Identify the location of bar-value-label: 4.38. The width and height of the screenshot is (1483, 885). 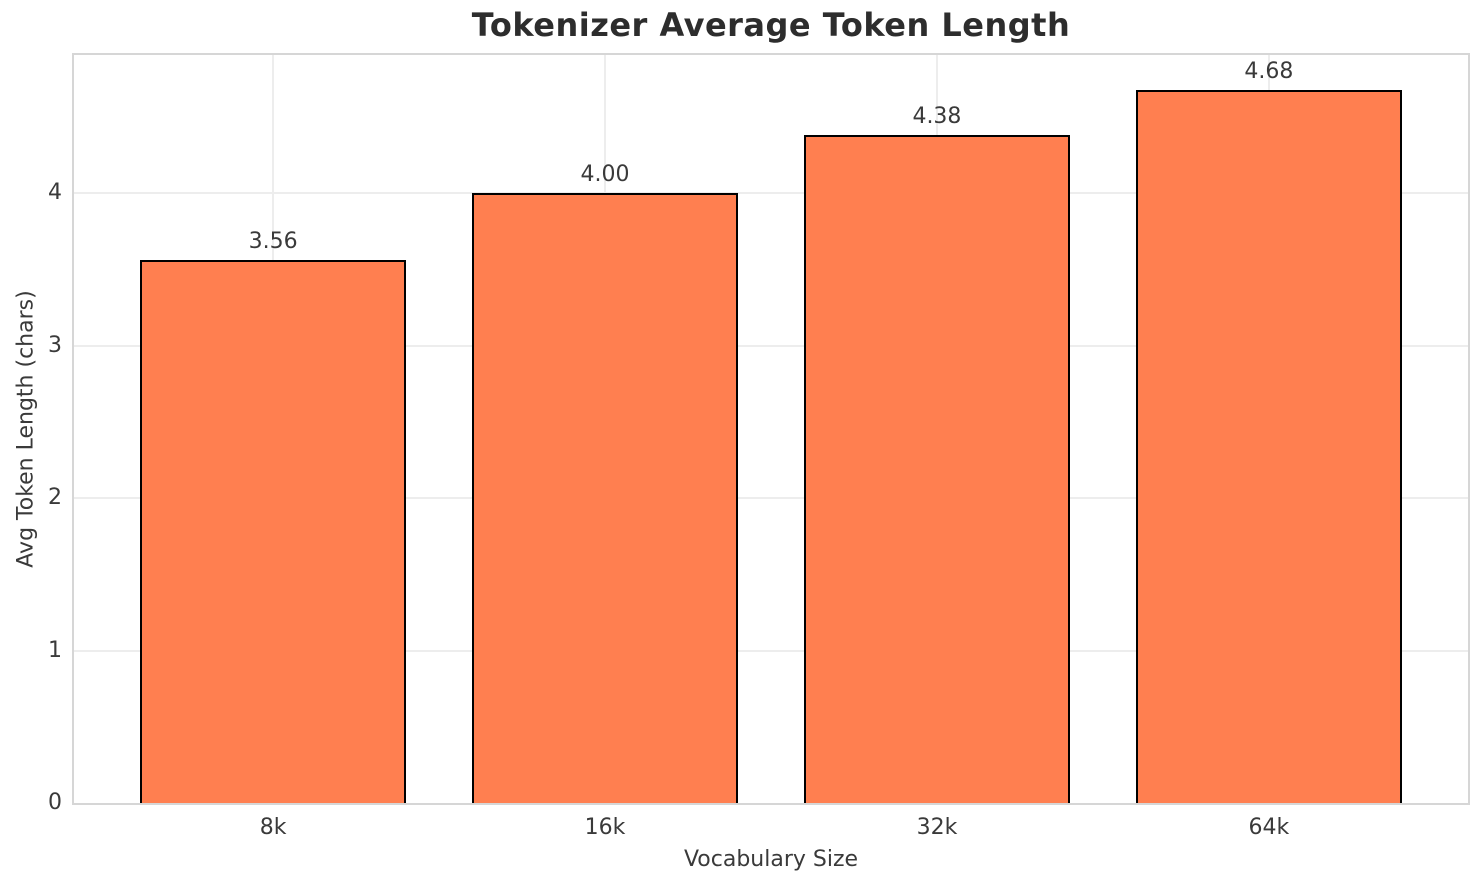
(937, 117).